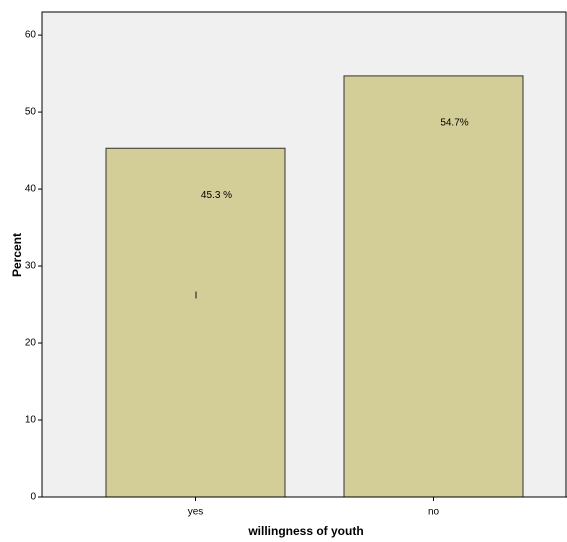 The height and width of the screenshot is (542, 567). I want to click on value-label: 45.3 %, so click(216, 195).